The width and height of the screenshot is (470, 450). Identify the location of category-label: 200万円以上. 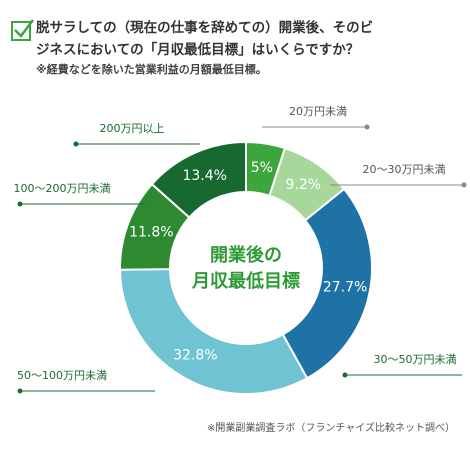
(132, 128).